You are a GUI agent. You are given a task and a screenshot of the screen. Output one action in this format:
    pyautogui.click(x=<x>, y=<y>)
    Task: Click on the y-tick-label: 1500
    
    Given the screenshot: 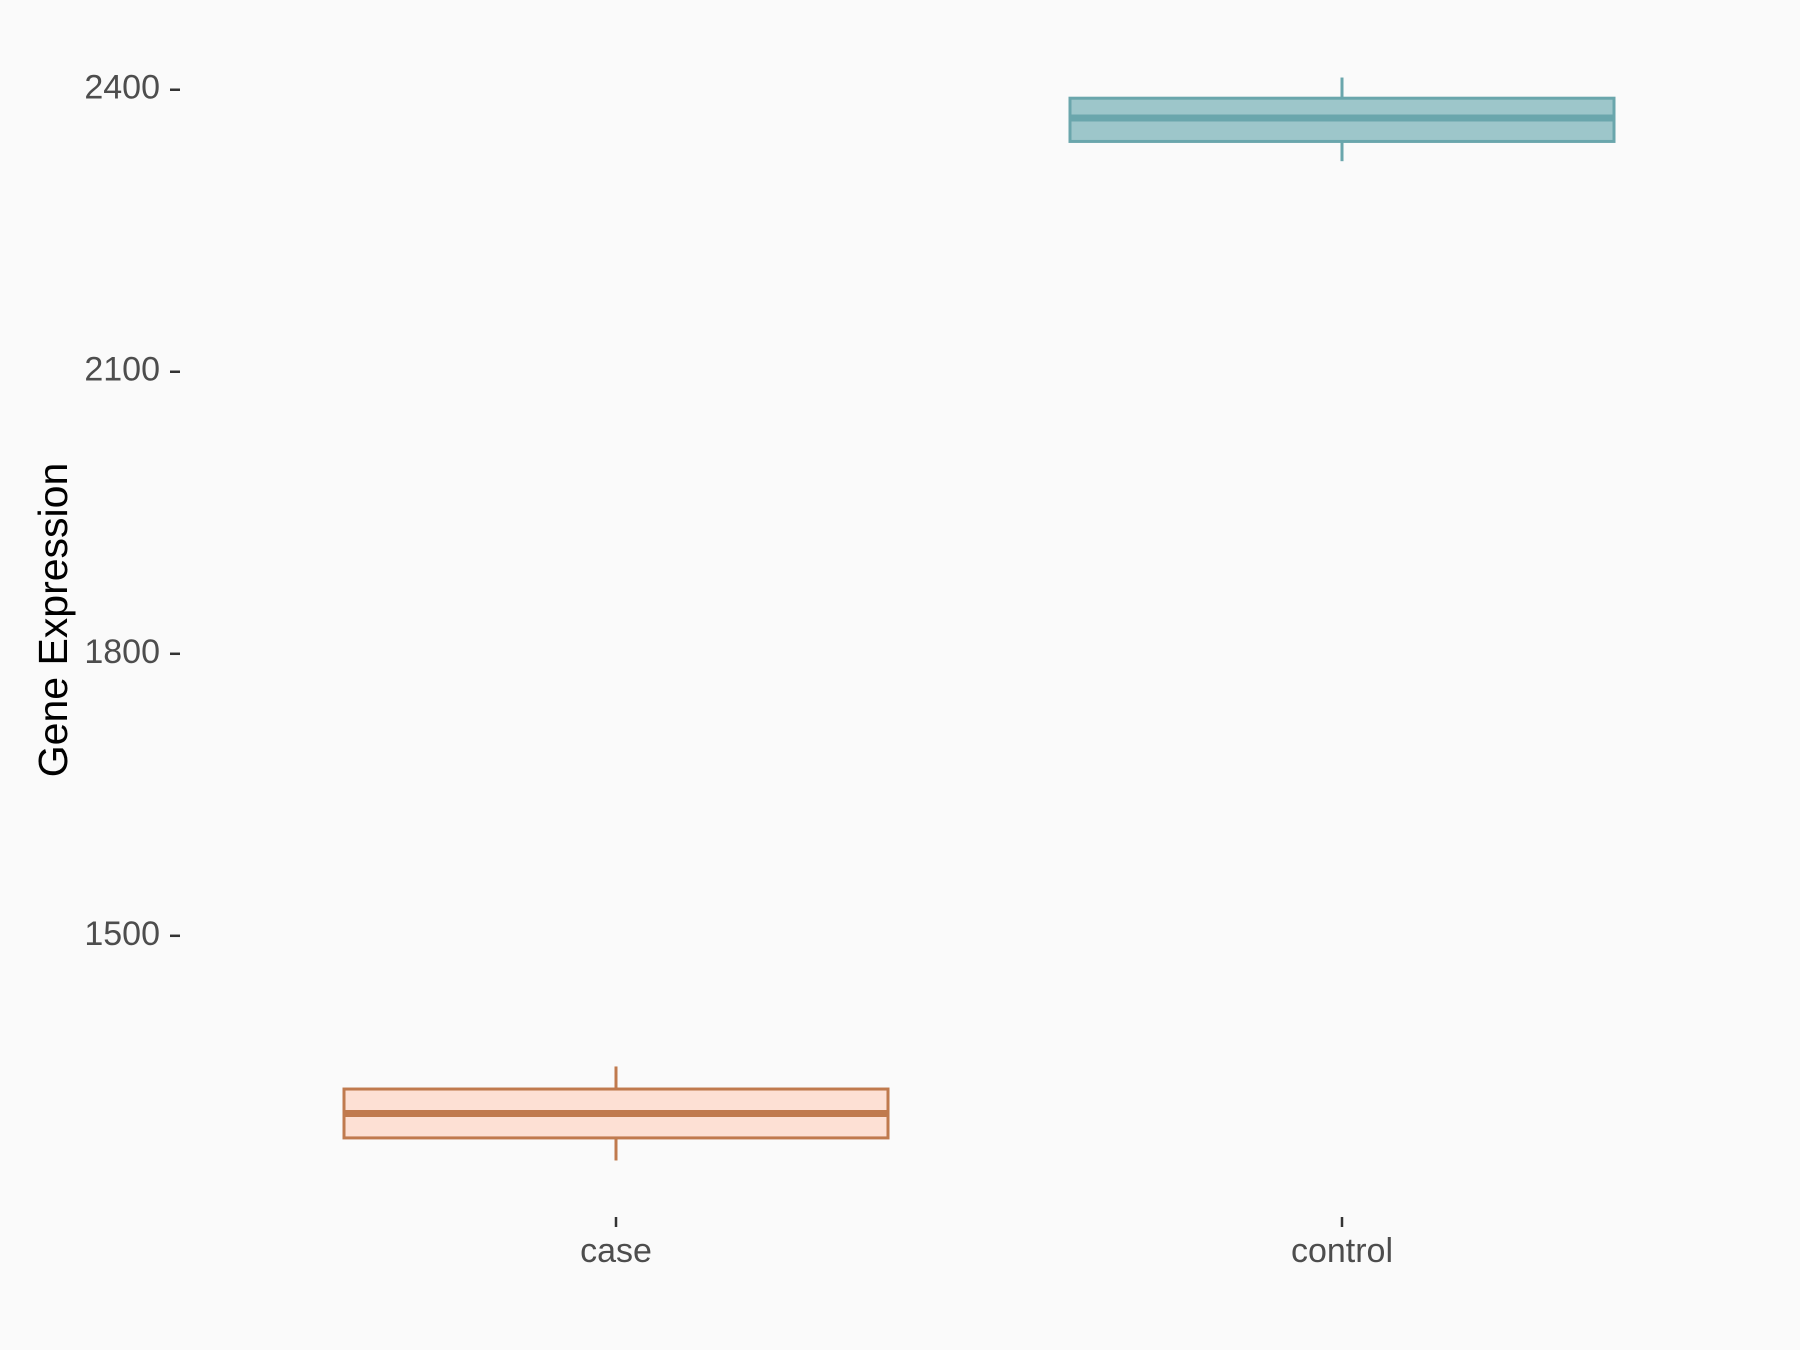 What is the action you would take?
    pyautogui.click(x=122, y=934)
    